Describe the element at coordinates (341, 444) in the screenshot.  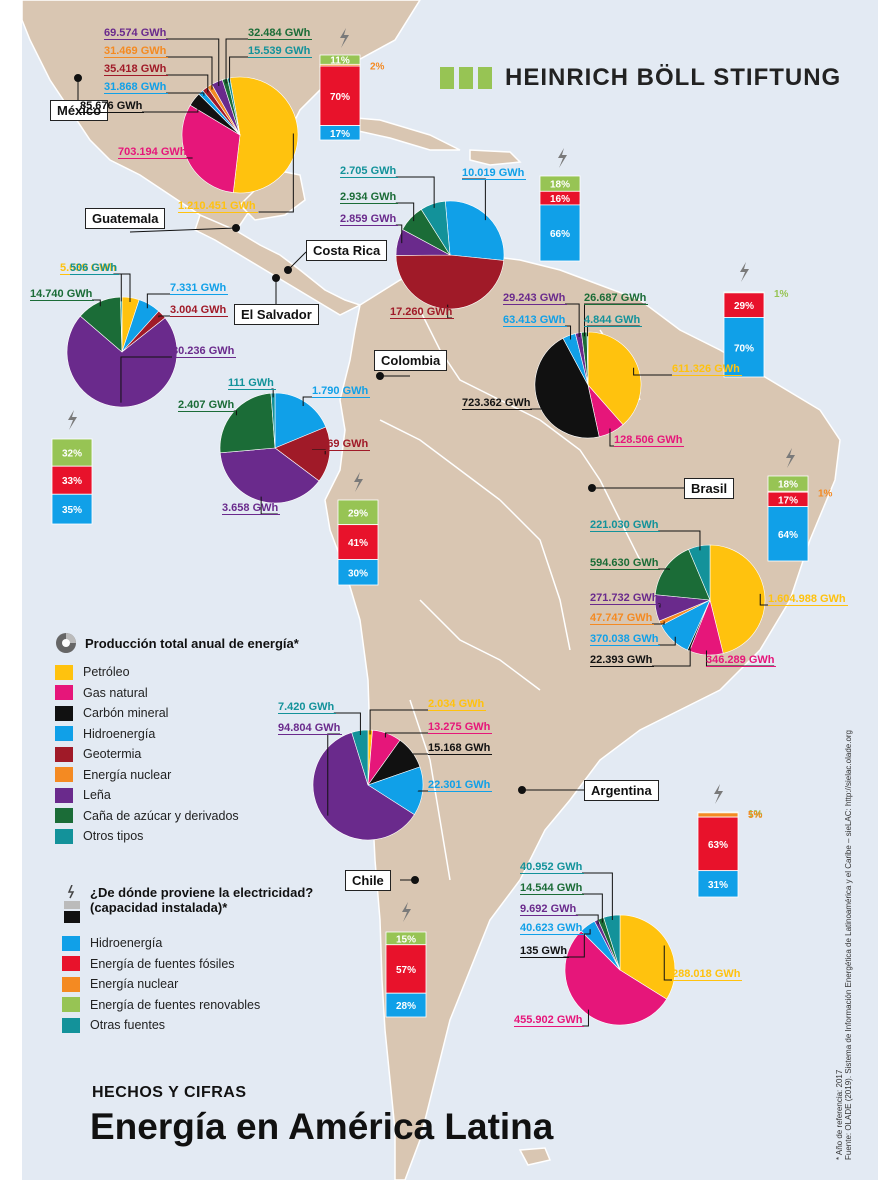
I see `pie-label-el-salvador-geotermia: 1.569 GWh` at that location.